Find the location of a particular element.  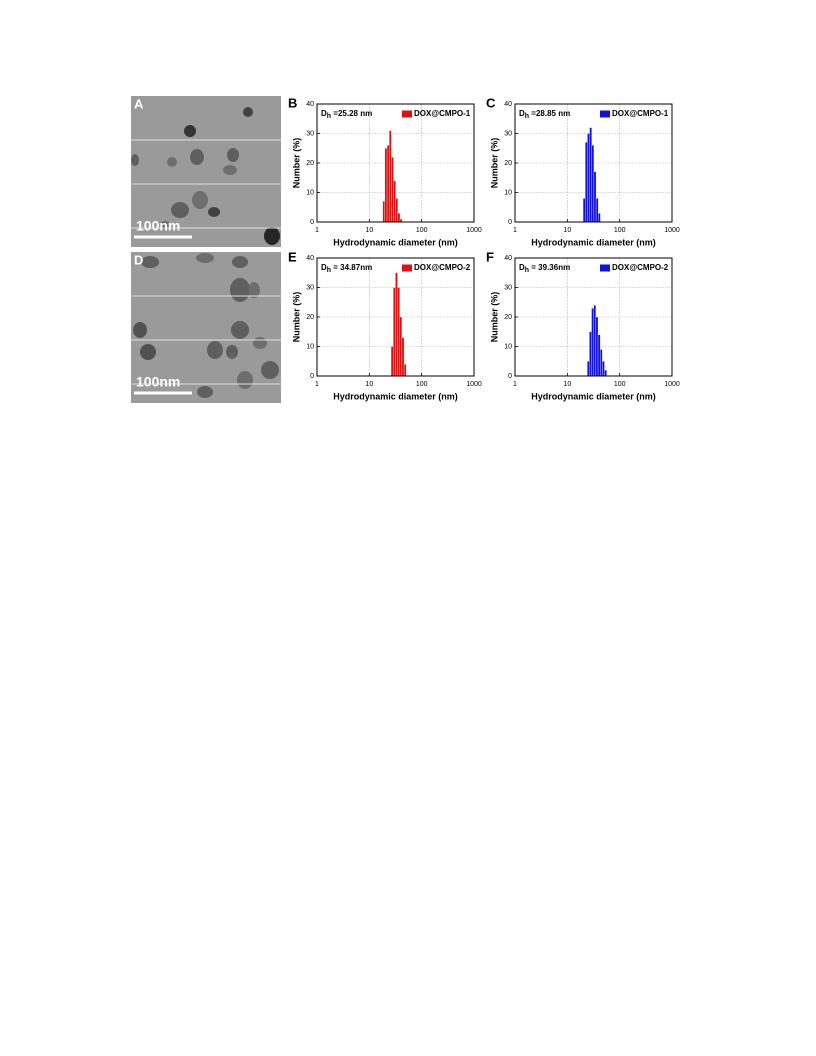

panel-letter: C is located at coordinates (491, 102).